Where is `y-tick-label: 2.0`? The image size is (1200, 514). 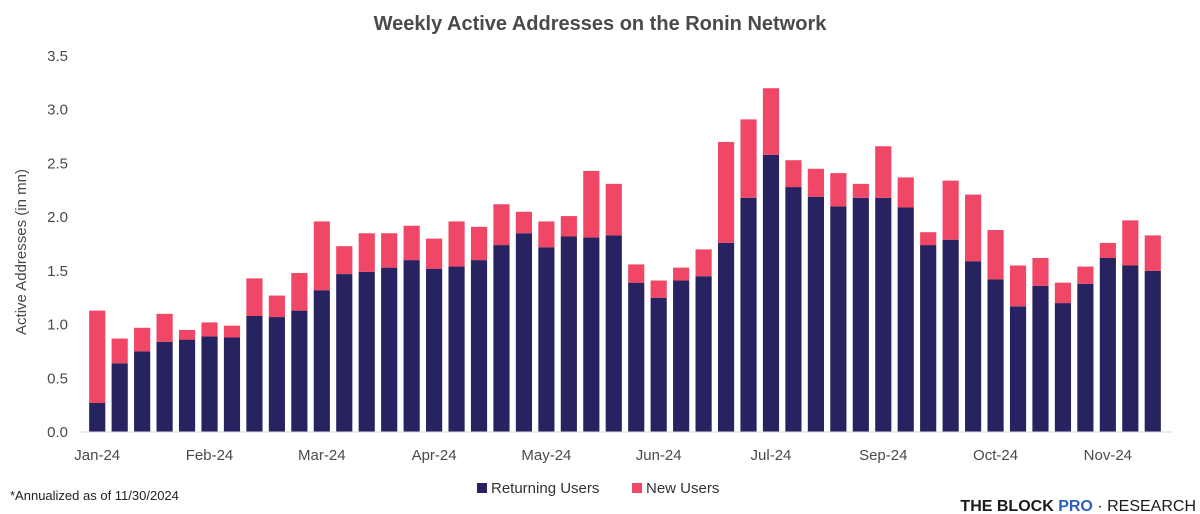
y-tick-label: 2.0 is located at coordinates (57, 217).